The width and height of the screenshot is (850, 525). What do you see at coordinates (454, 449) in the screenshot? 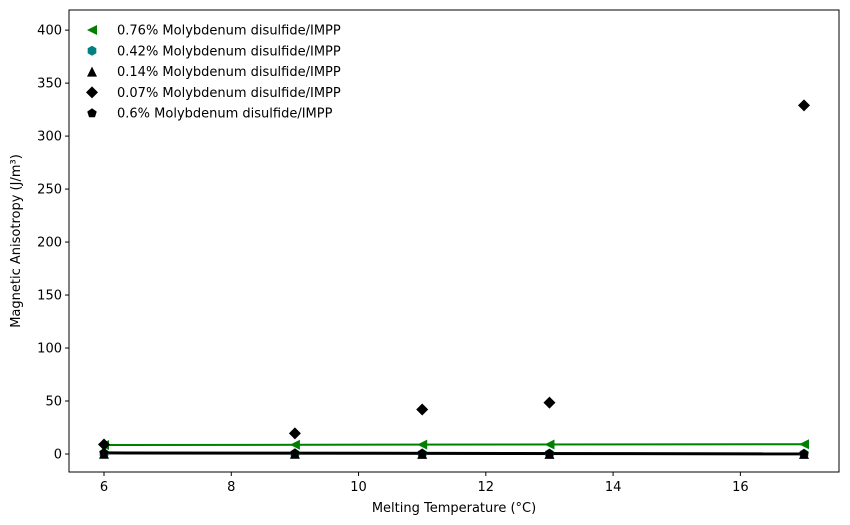
I see `fit-lines` at bounding box center [454, 449].